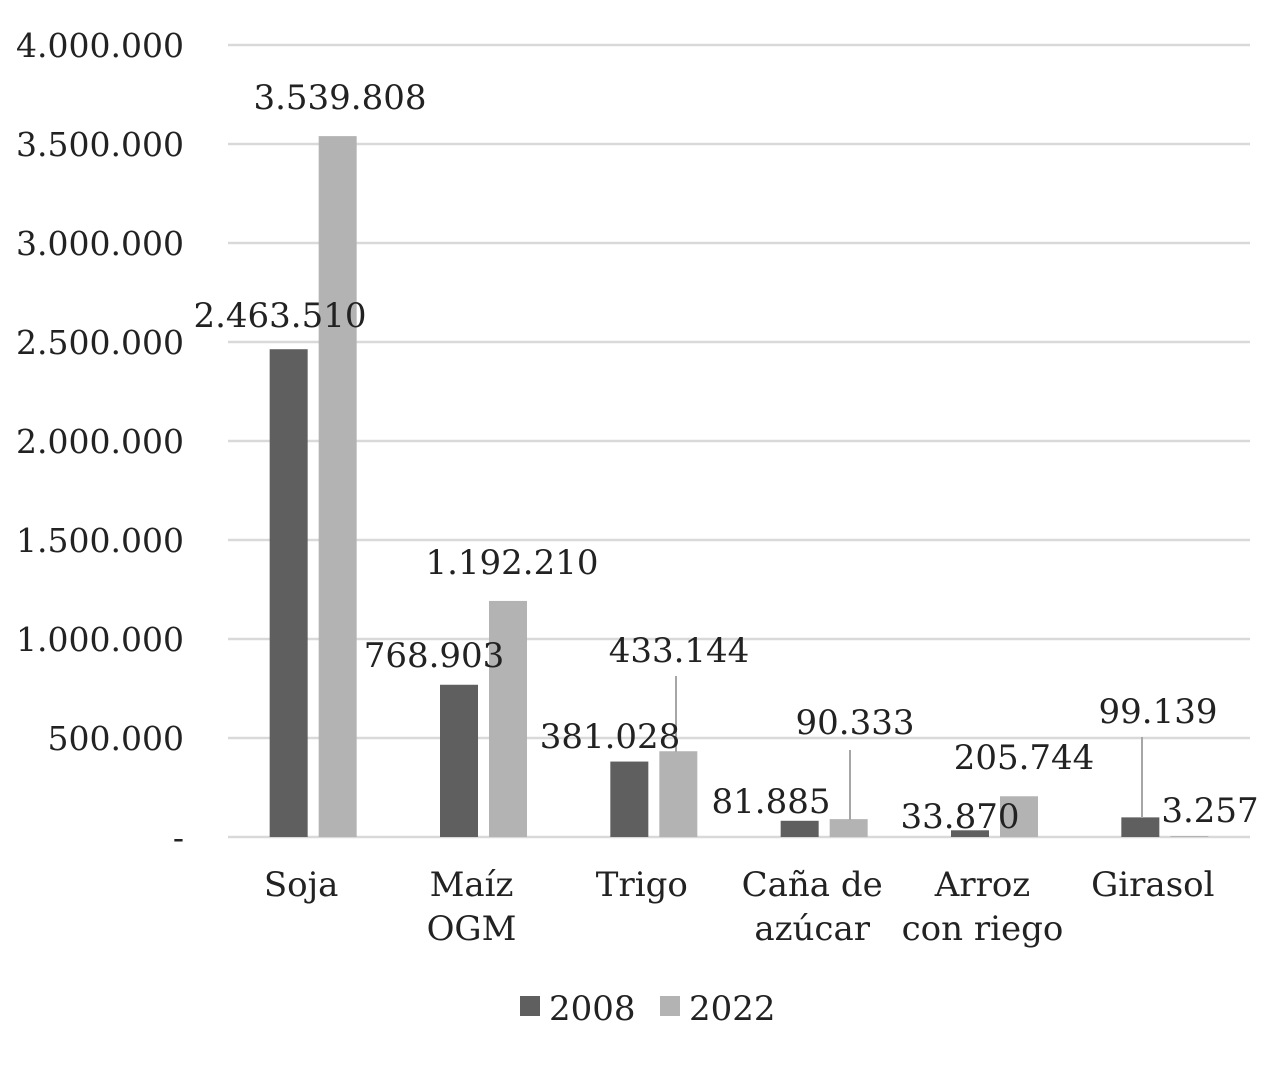 This screenshot has width=1276, height=1069. Describe the element at coordinates (670, 1006) in the screenshot. I see `legend-swatch-2022` at that location.